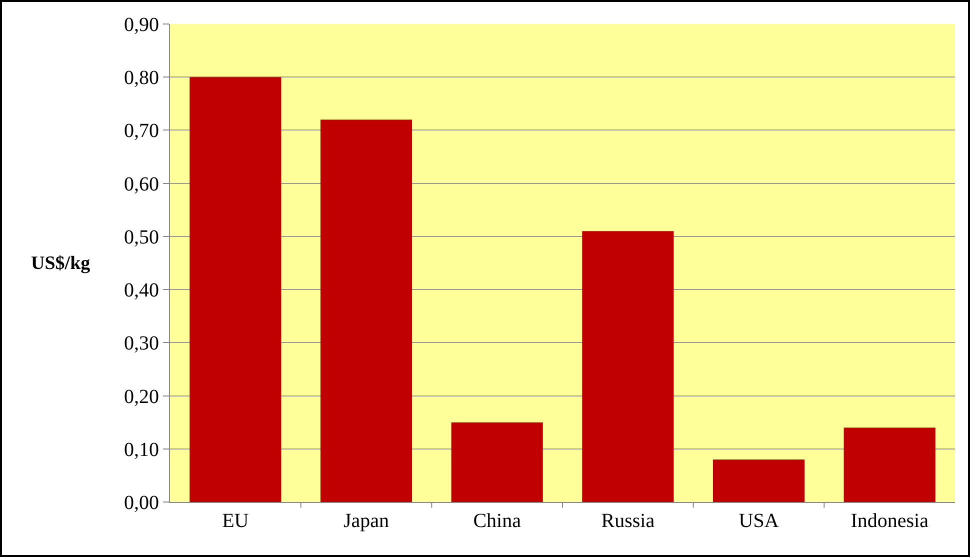 This screenshot has width=970, height=557. Describe the element at coordinates (141, 397) in the screenshot. I see `y-tick-label: 0,20` at that location.